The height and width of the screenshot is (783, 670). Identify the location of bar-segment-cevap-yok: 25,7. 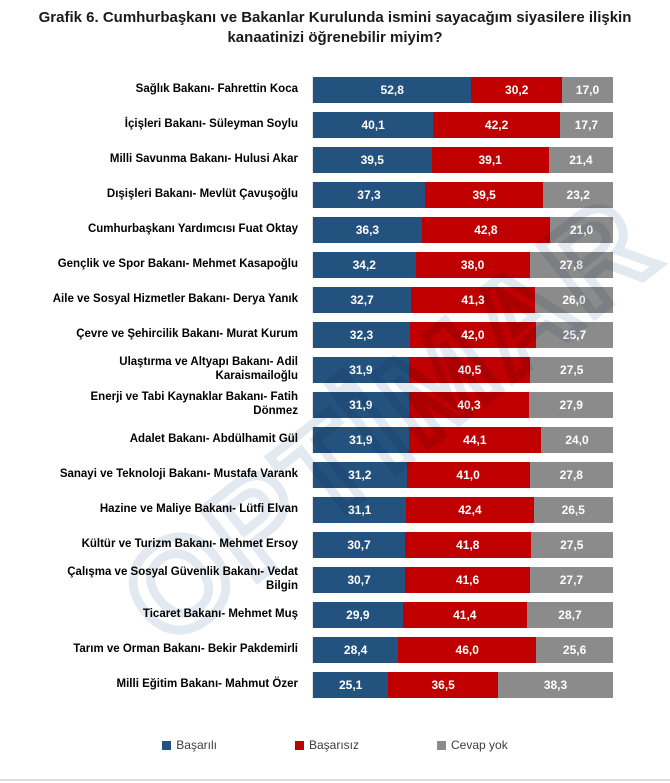
(574, 334).